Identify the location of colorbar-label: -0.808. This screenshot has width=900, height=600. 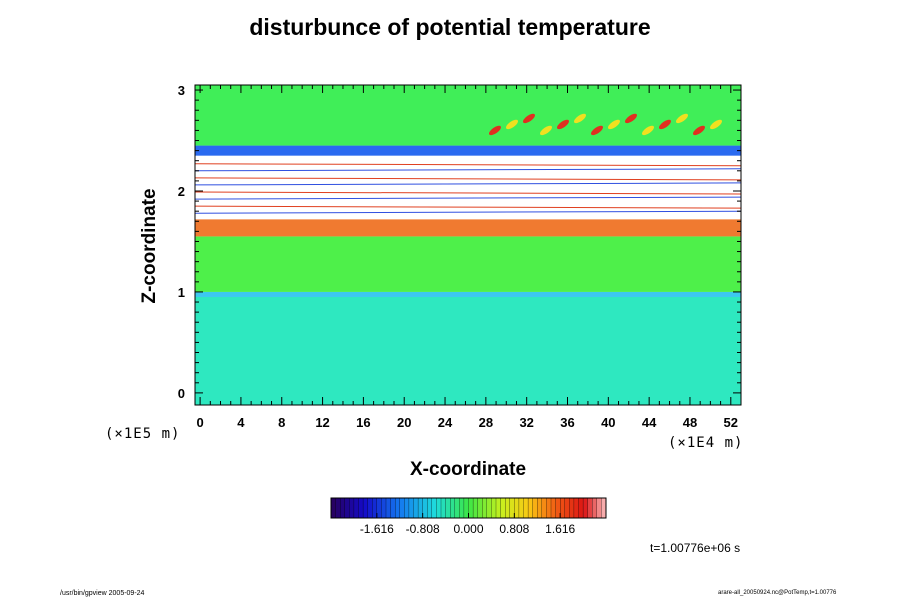
(423, 529).